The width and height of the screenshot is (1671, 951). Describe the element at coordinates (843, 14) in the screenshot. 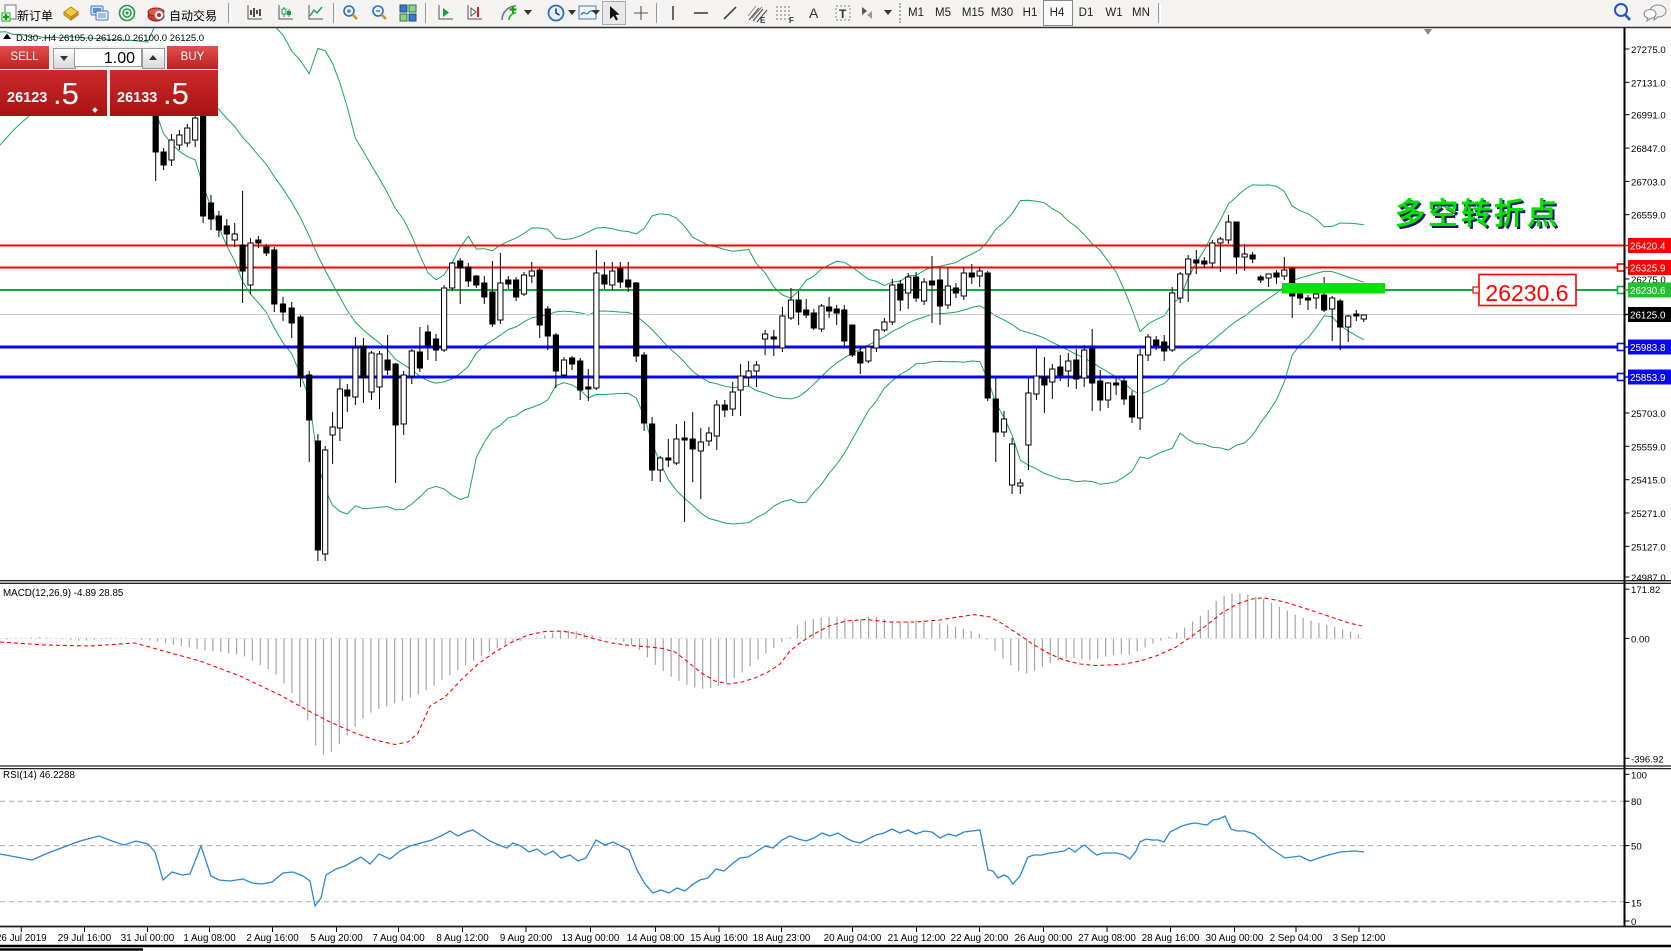

I see `svg-text: T` at that location.